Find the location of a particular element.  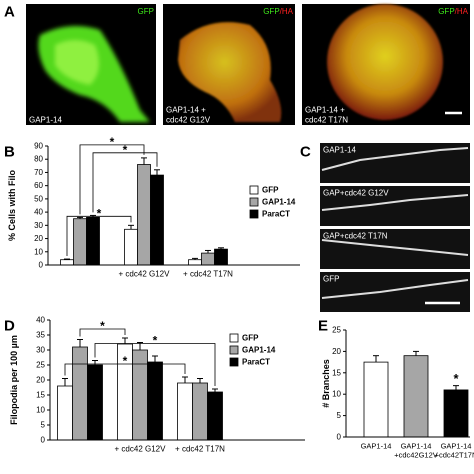

panel-letter: A is located at coordinates (9, 12).